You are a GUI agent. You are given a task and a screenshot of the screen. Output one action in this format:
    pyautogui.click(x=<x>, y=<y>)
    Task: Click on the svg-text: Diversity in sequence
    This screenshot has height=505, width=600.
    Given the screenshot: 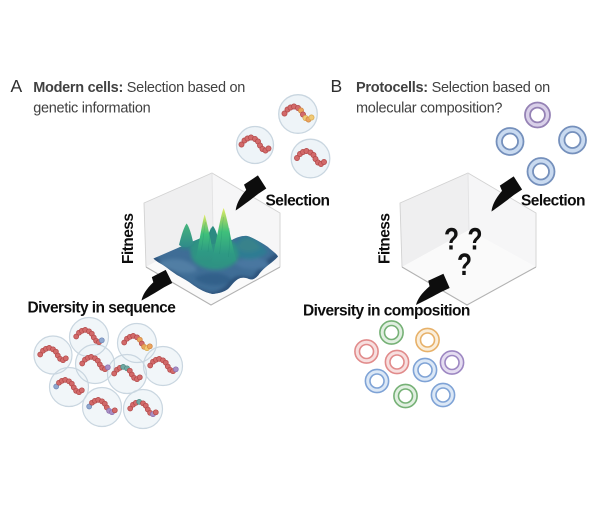 What is the action you would take?
    pyautogui.click(x=102, y=308)
    